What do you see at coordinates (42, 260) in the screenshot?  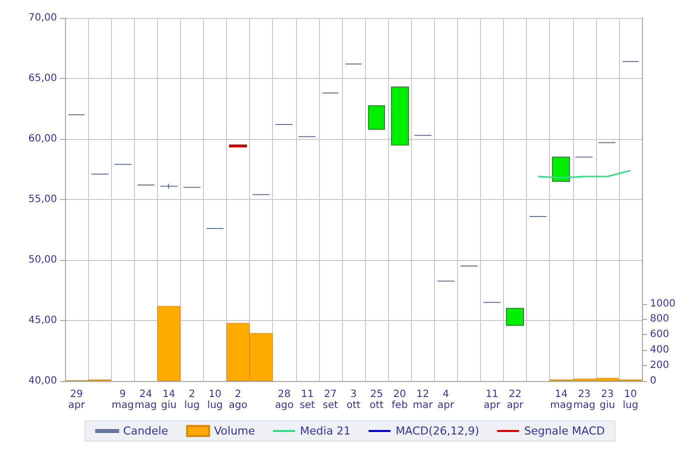 I see `y-tick-label: 50,00` at bounding box center [42, 260].